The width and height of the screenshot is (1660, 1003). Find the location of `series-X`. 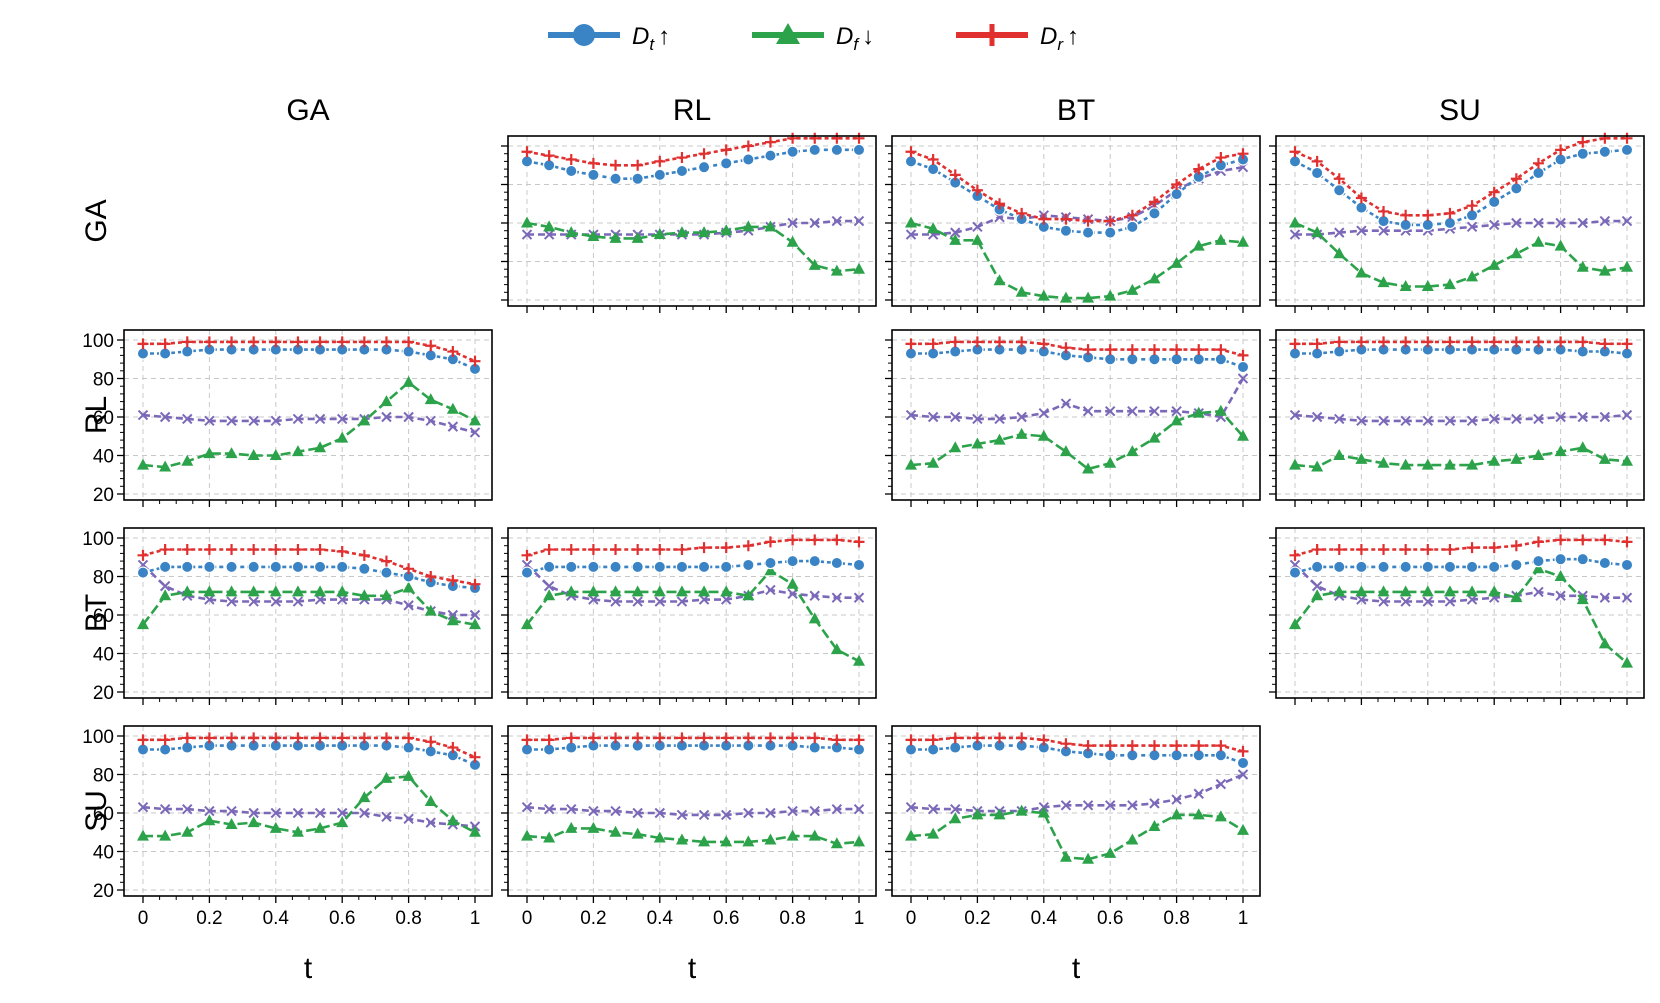

series-X is located at coordinates (693, 811).